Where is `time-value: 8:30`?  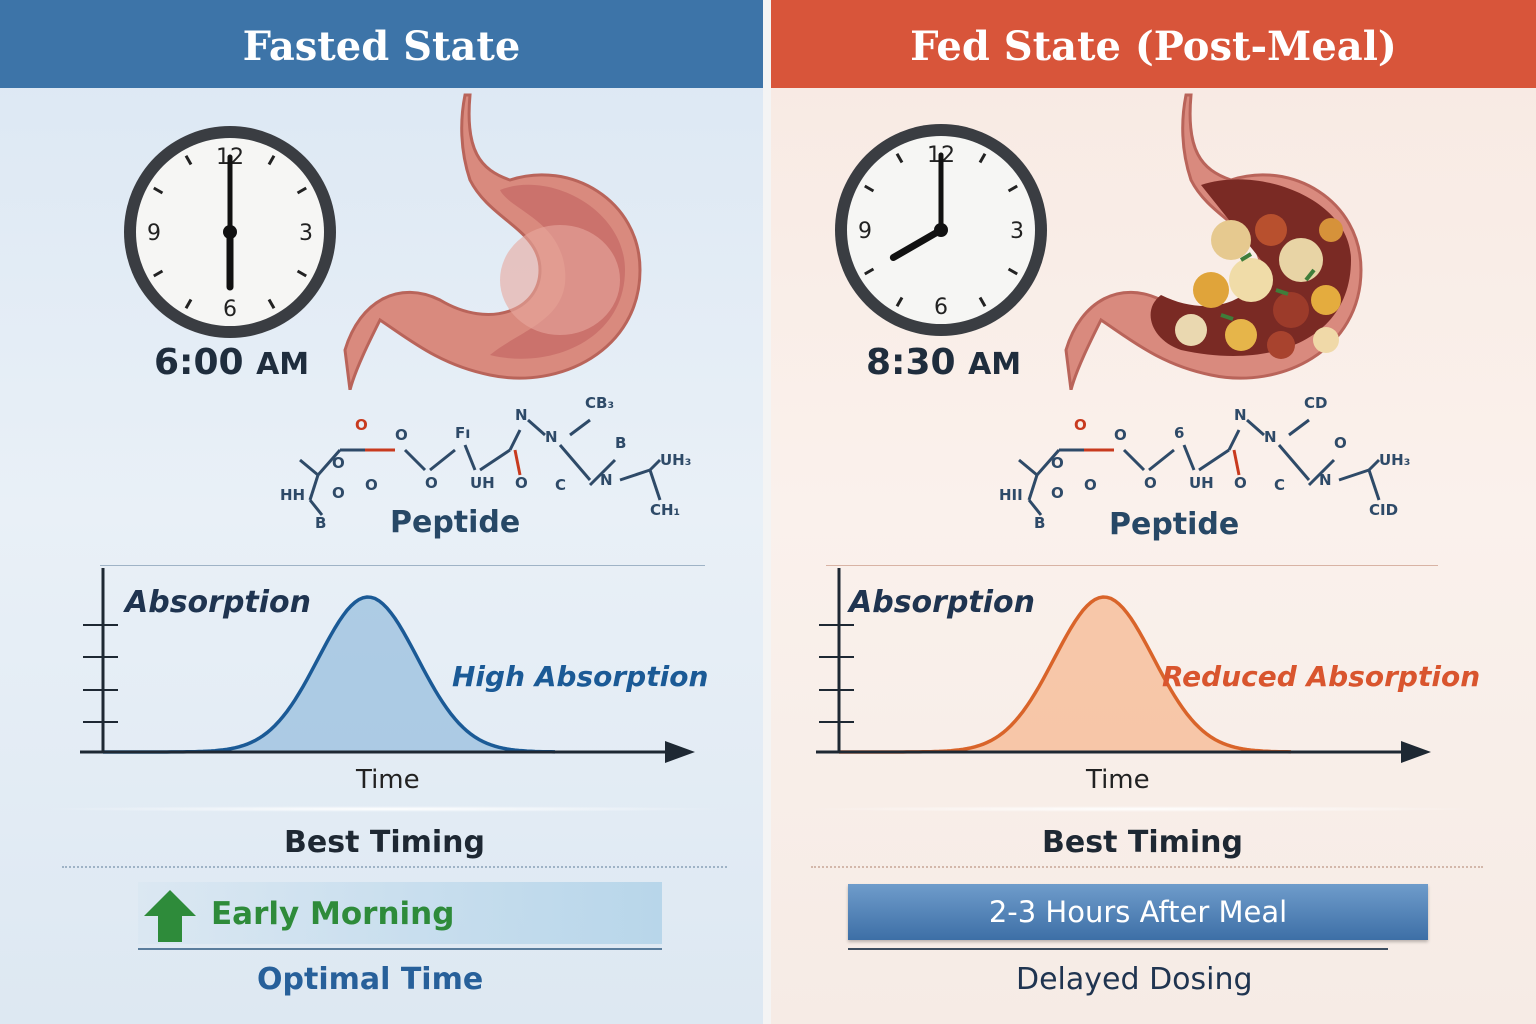 time-value: 8:30 is located at coordinates (911, 362).